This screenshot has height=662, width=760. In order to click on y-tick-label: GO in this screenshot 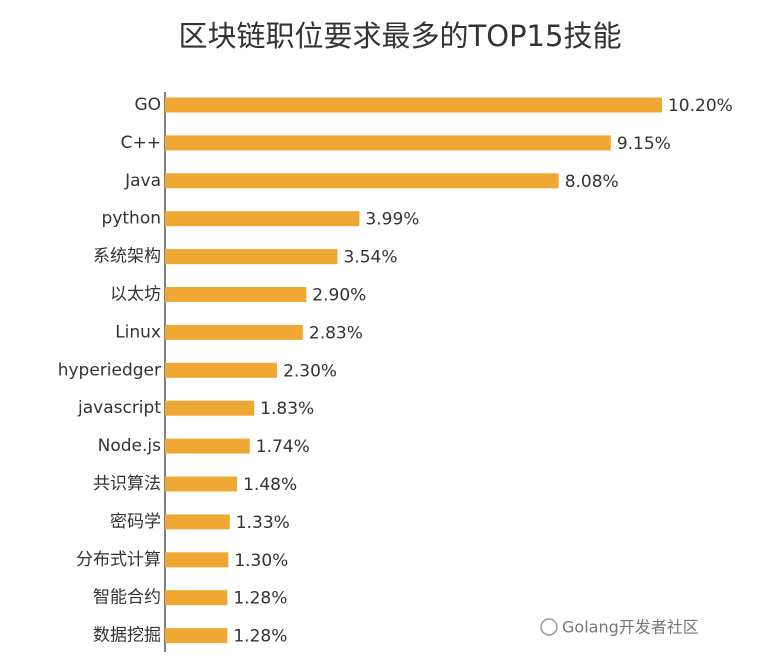, I will do `click(147, 105)`.